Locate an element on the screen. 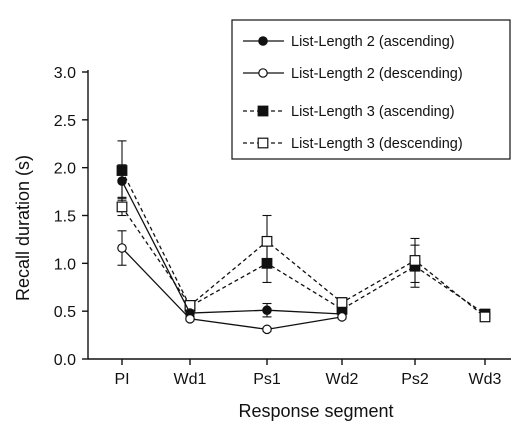 The image size is (521, 427). y-tick-label: 2.5 is located at coordinates (65, 121).